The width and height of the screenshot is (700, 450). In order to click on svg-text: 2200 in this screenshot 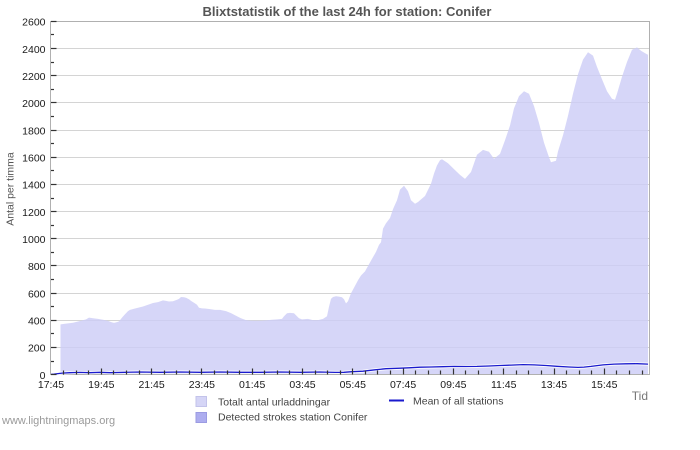, I will do `click(34, 77)`.